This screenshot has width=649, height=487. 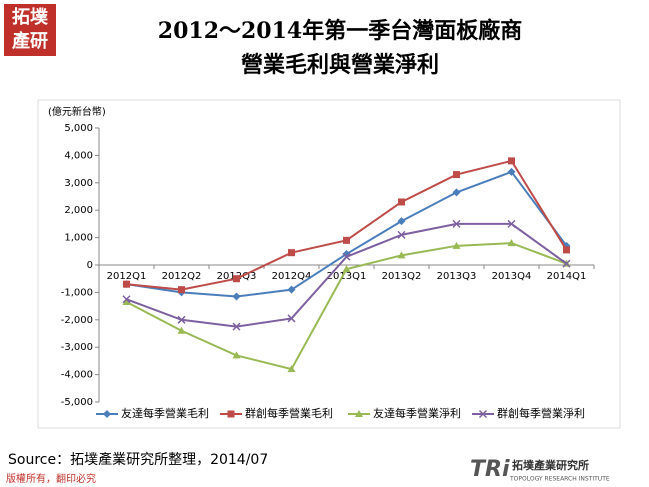 What do you see at coordinates (340, 65) in the screenshot?
I see `title-line: 營業毛利與營業淨利` at bounding box center [340, 65].